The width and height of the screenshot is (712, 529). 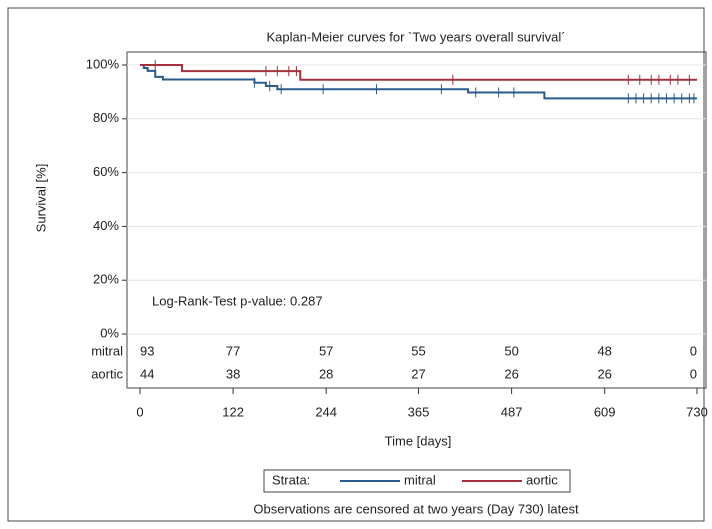 What do you see at coordinates (147, 350) in the screenshot?
I see `at-risk-count: 93` at bounding box center [147, 350].